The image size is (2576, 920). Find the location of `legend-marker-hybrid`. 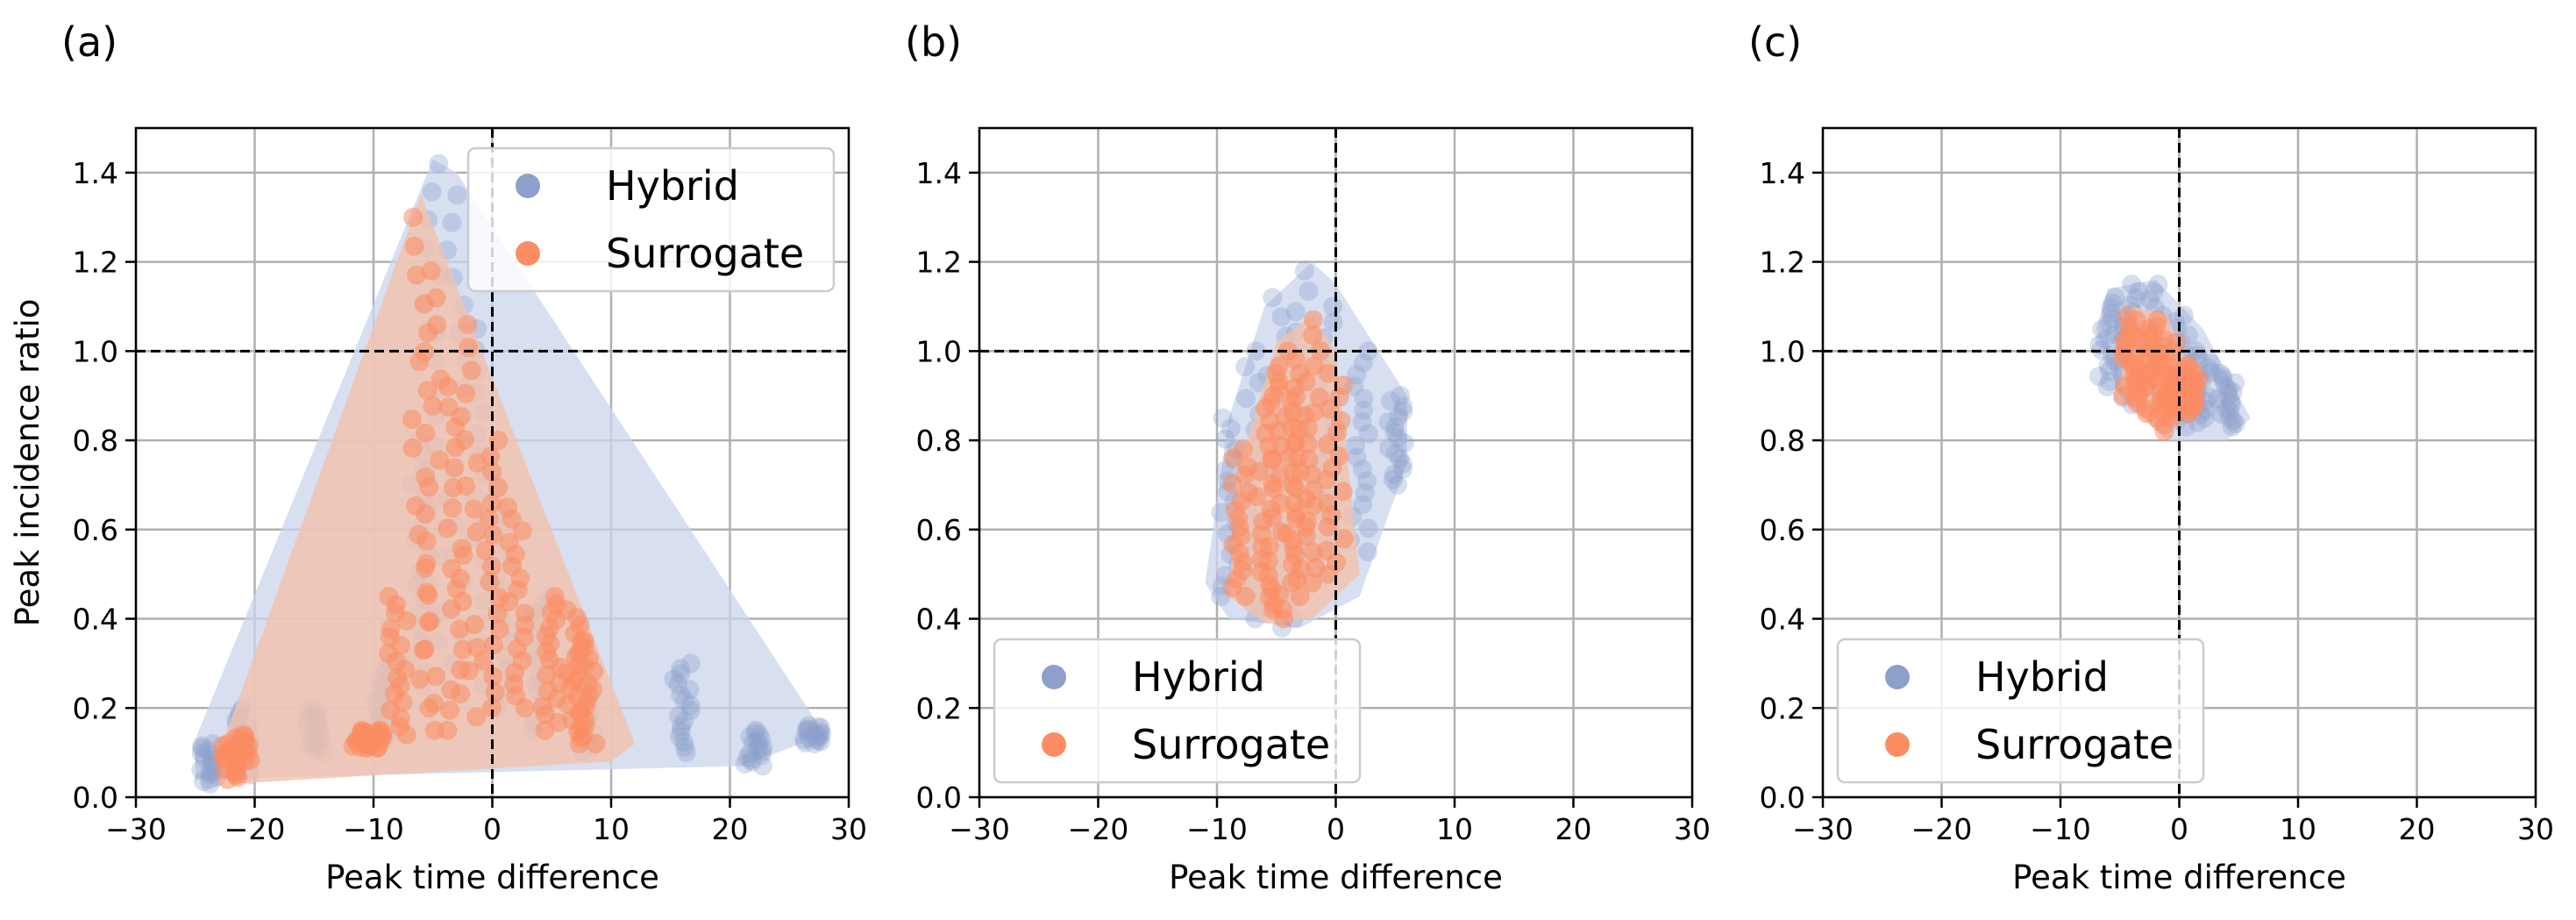

legend-marker-hybrid is located at coordinates (1897, 677).